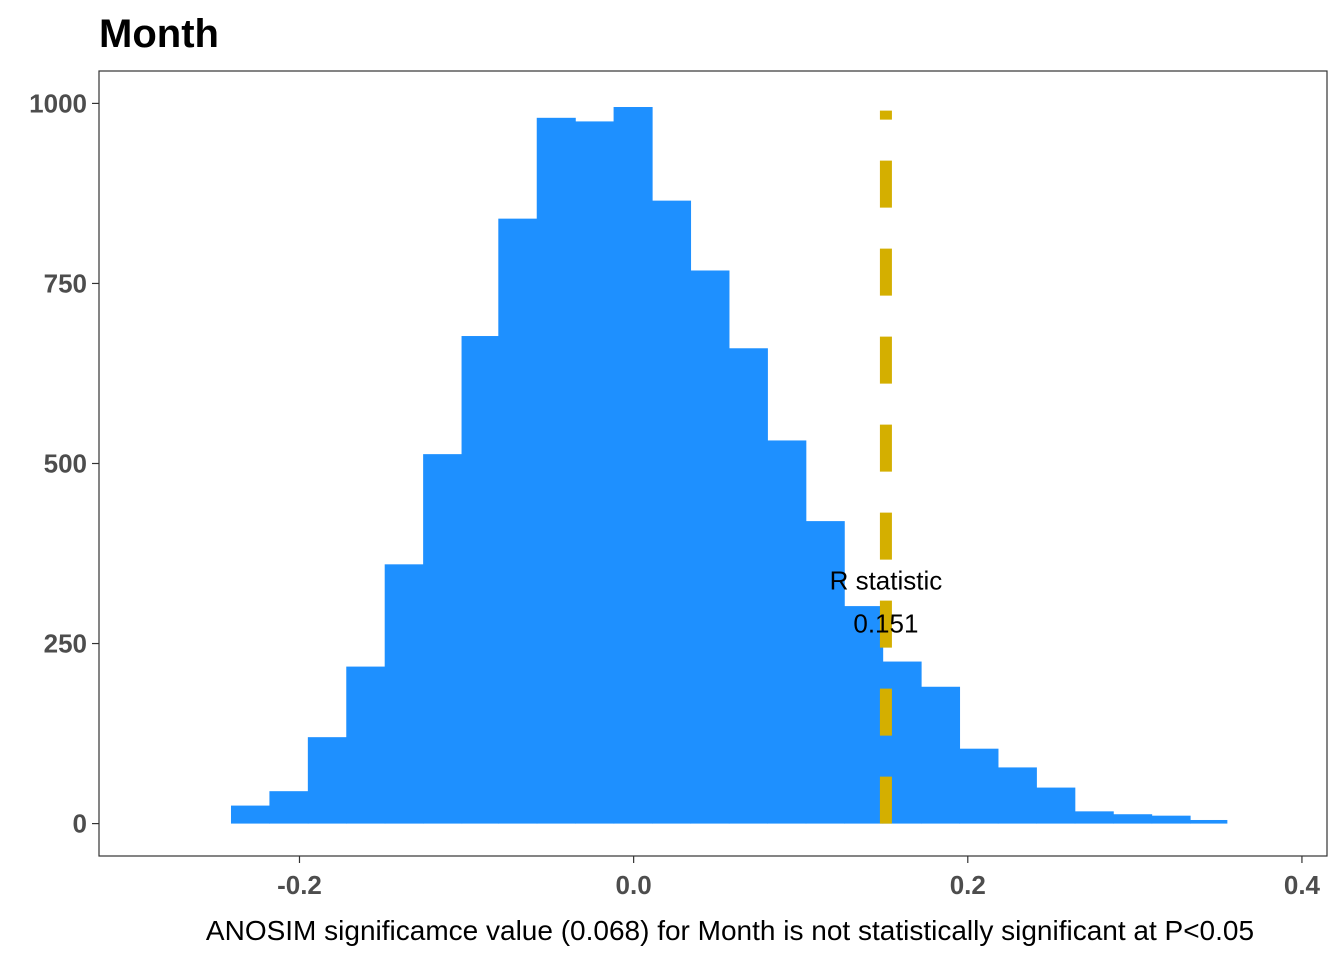  What do you see at coordinates (299, 885) in the screenshot?
I see `x-tick-label: -0.2` at bounding box center [299, 885].